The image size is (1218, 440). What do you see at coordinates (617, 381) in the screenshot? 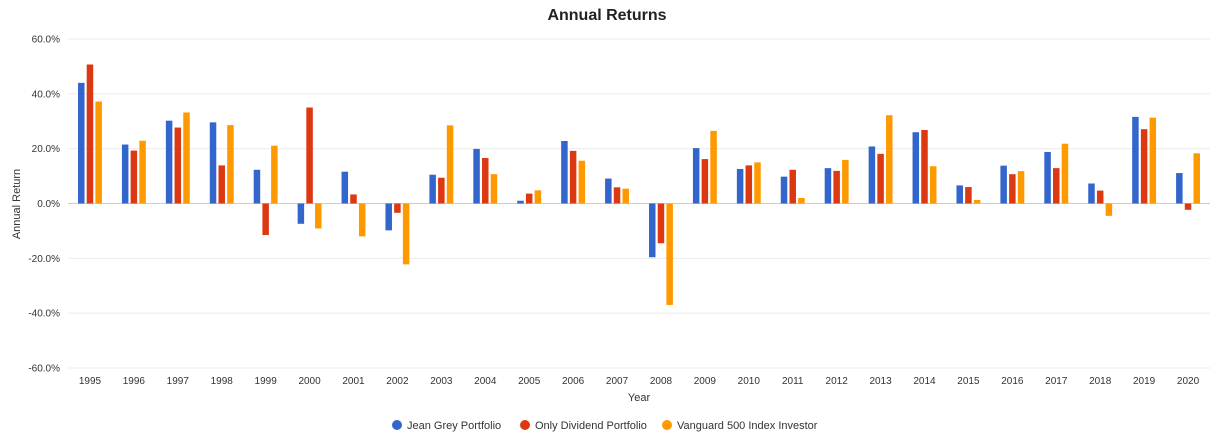
I see `x-tick-label: 2007` at bounding box center [617, 381].